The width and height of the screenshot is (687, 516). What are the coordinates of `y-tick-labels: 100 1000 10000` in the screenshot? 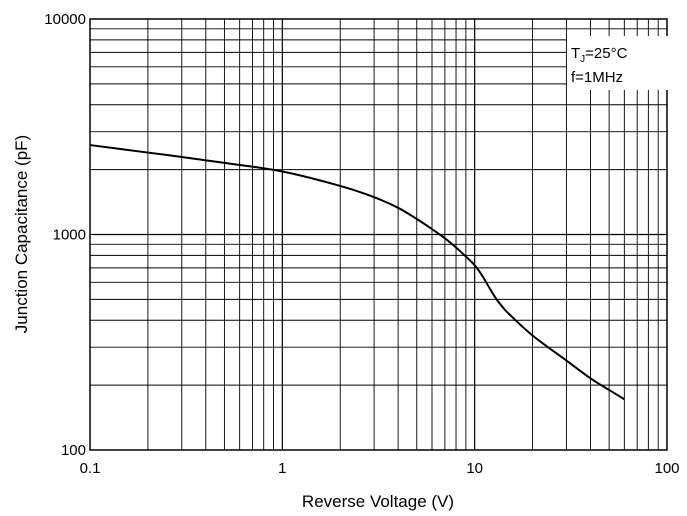 It's located at (65, 235).